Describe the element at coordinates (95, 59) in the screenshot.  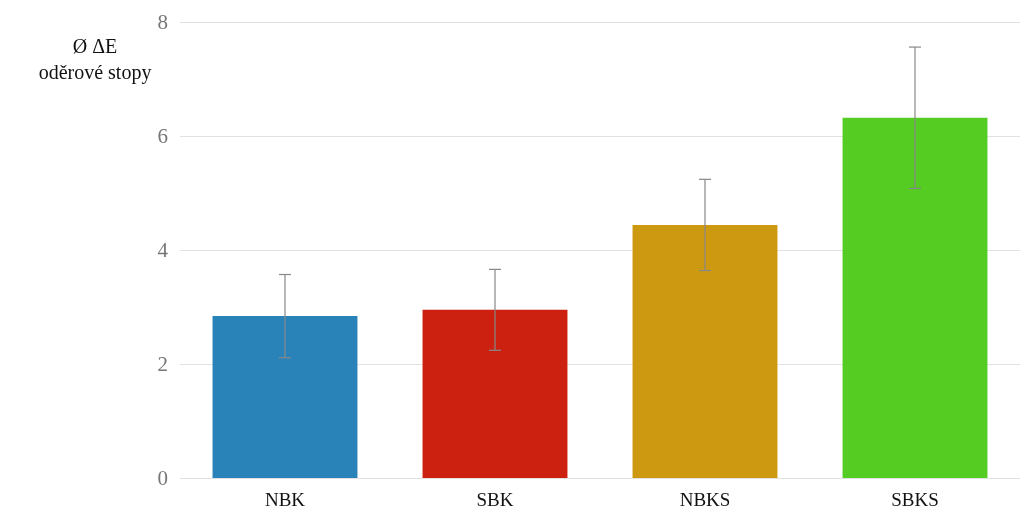
I see `y-axis-title: Ø ΔE oděrové stopy` at that location.